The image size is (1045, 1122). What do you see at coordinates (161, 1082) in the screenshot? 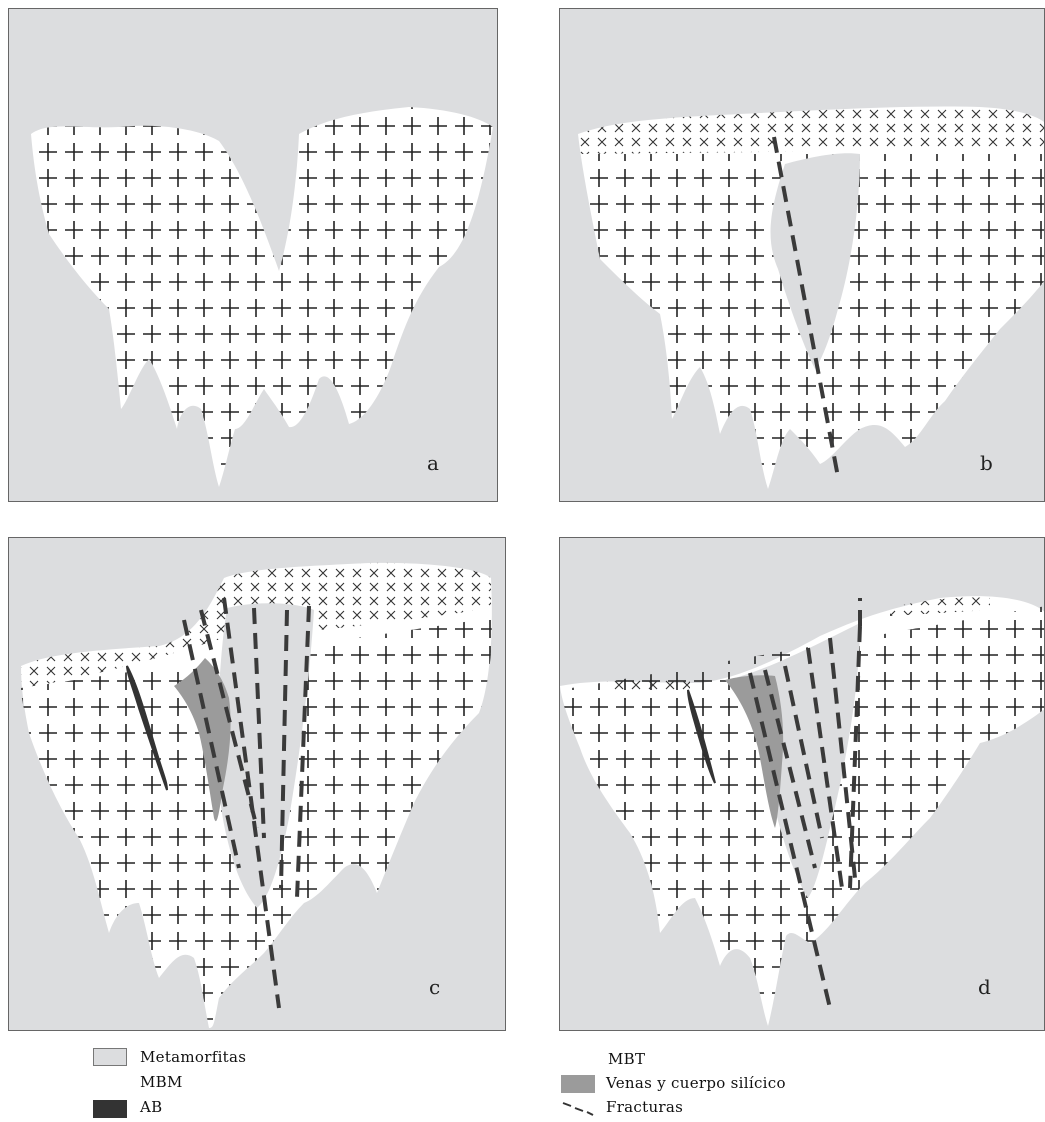
I see `legend-label-mbm: MBM` at bounding box center [161, 1082].